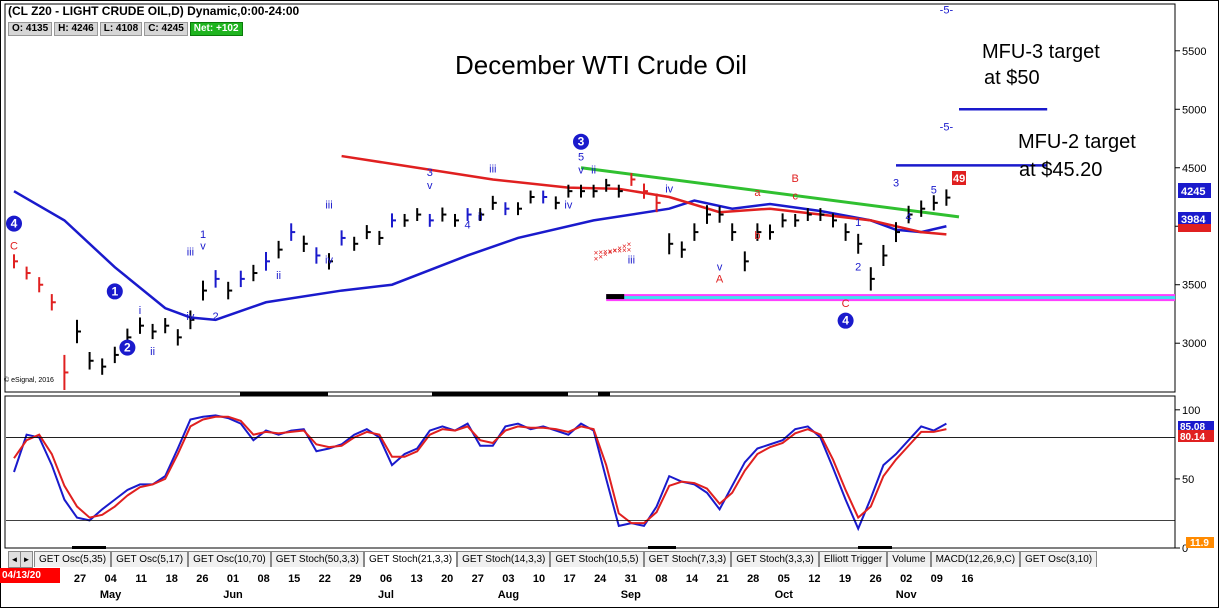 This screenshot has width=1219, height=608. I want to click on date-tick-label: 09, so click(937, 579).